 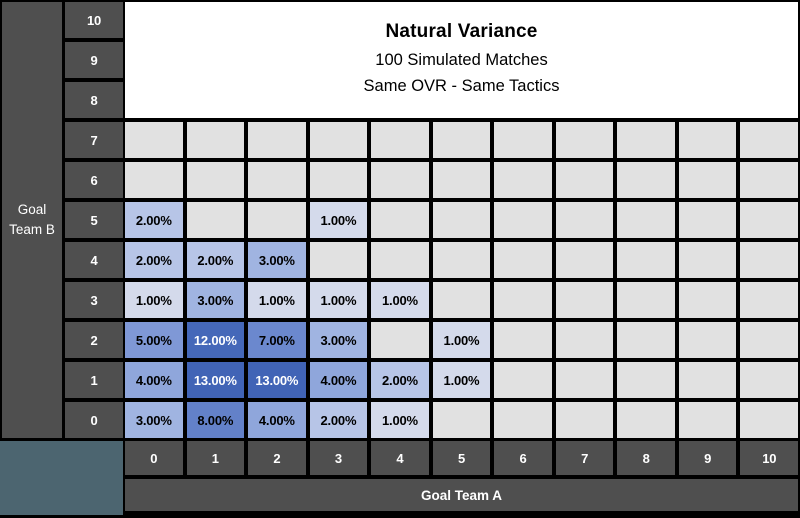 I want to click on cell-b0-a4: 1.00%, so click(x=400, y=420).